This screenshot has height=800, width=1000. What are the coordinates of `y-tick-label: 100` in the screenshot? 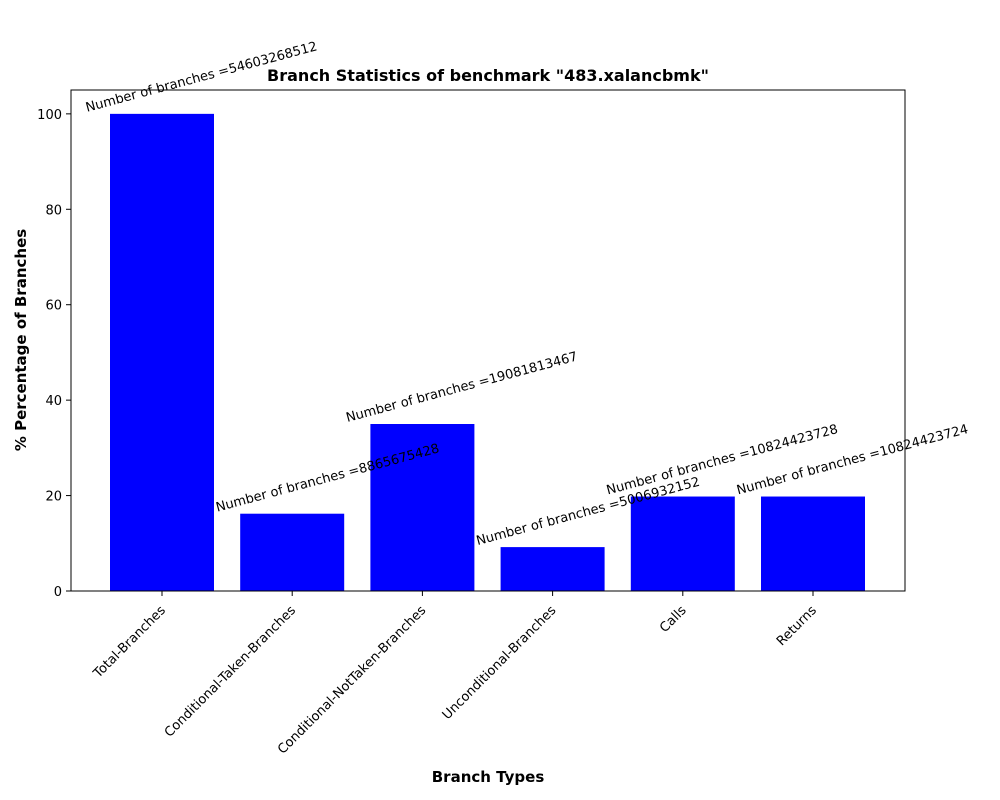 It's located at (49, 115).